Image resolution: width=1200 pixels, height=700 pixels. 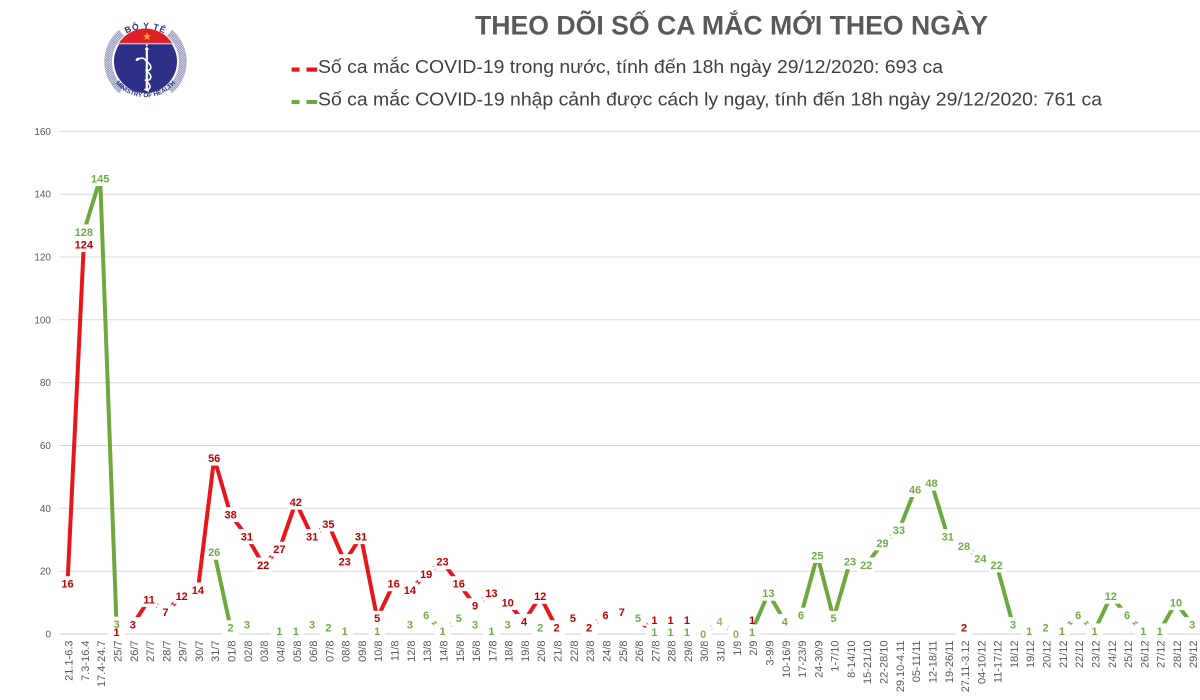 What do you see at coordinates (768, 594) in the screenshot?
I see `svg-text: 13` at bounding box center [768, 594].